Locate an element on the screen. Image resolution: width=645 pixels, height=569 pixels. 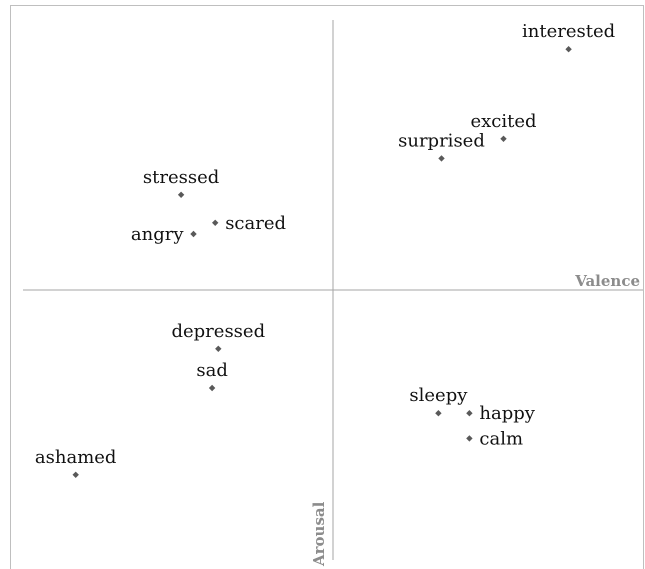
point-label: interested is located at coordinates (568, 31).